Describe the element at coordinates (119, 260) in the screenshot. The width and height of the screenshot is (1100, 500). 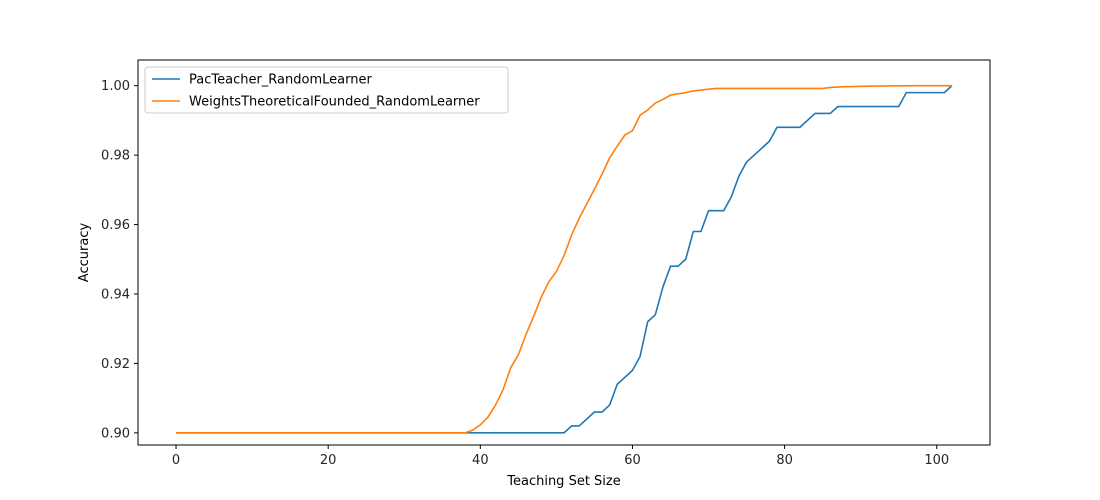
I see `y-axis: 0.90 0.92 0.94 0.96 0.98 1.00` at that location.